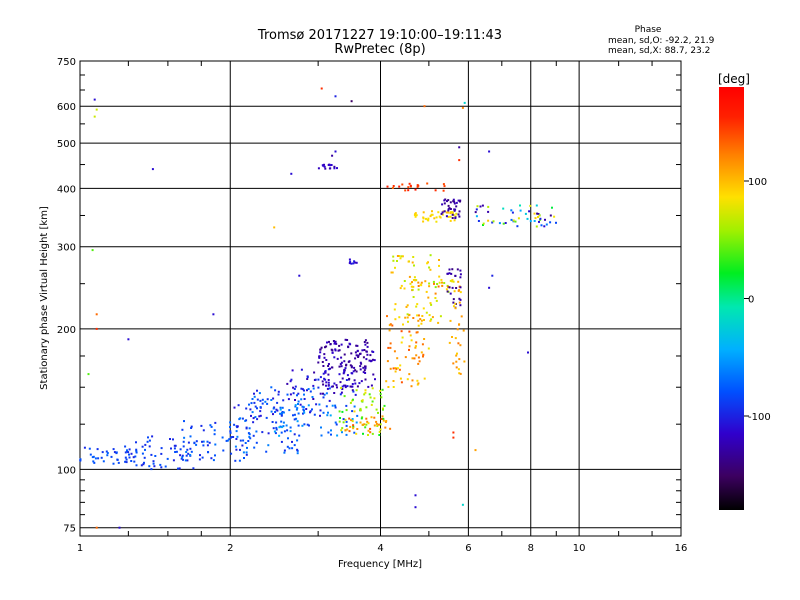 The height and width of the screenshot is (600, 800). Describe the element at coordinates (66, 470) in the screenshot. I see `y-tick-label: 100` at that location.